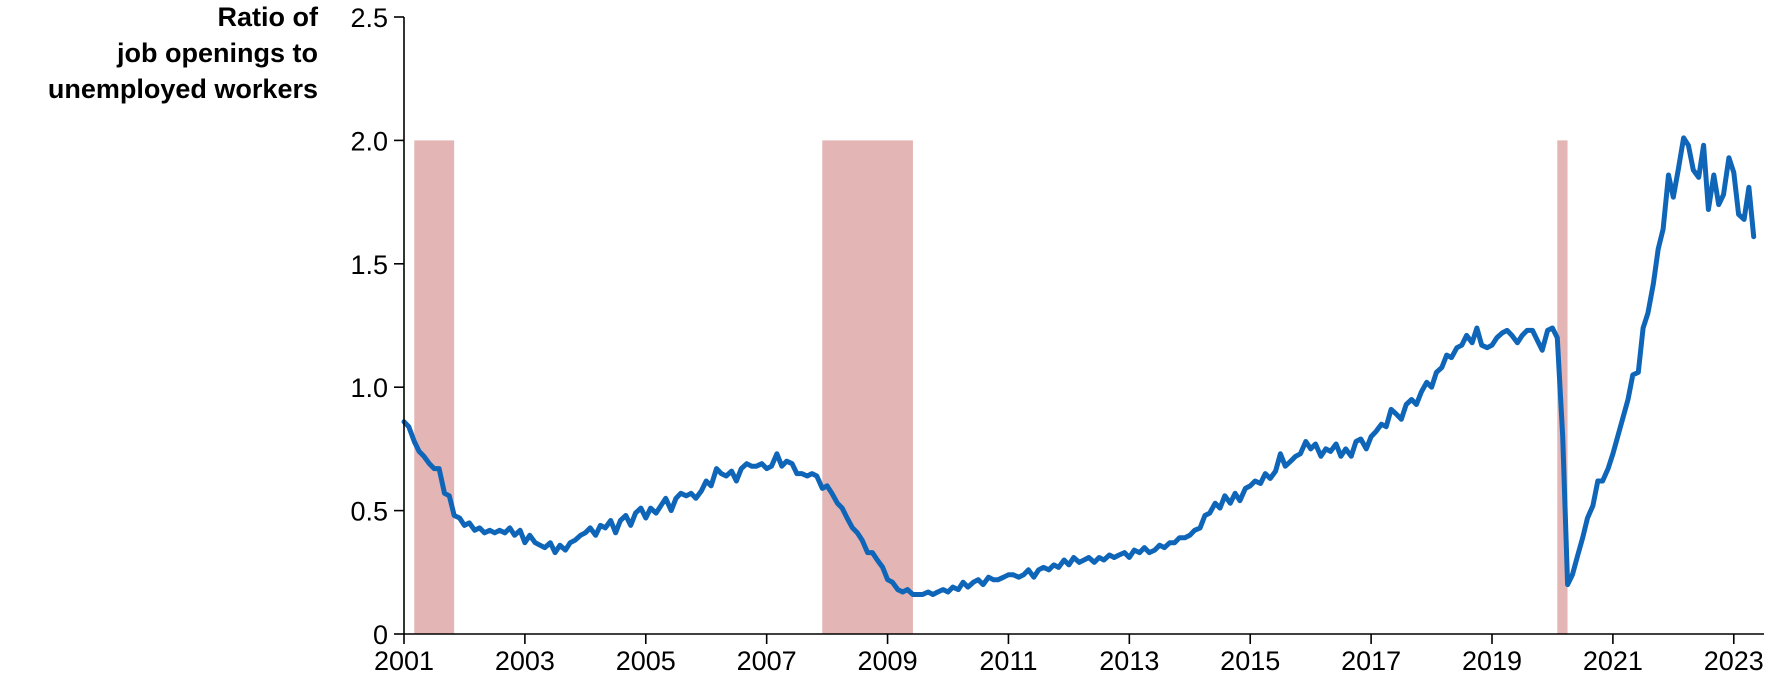  What do you see at coordinates (646, 661) in the screenshot?
I see `x-tick-label: 2005` at bounding box center [646, 661].